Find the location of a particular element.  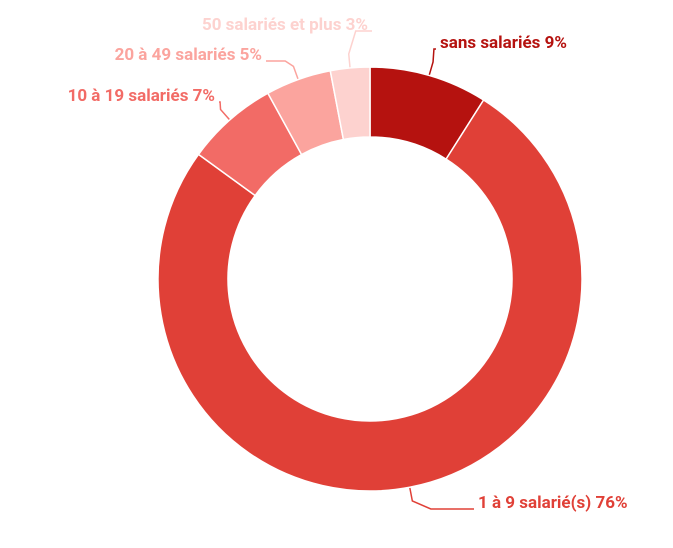

data-label: 20 à 49 salariés 5% is located at coordinates (188, 55).